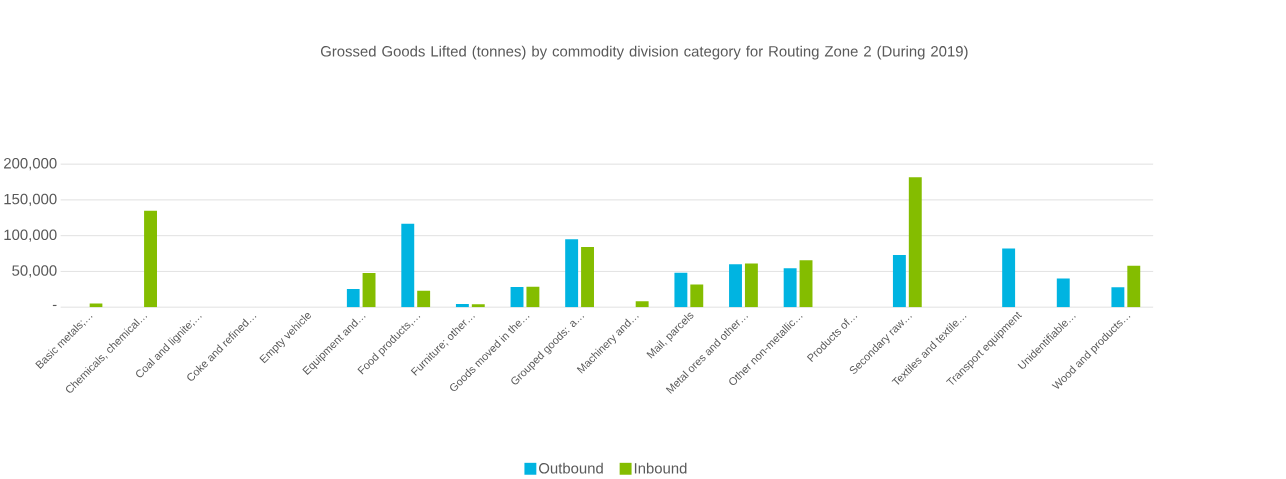 Image resolution: width=1286 pixels, height=479 pixels. I want to click on y-tick-label: 200,000, so click(30, 164).